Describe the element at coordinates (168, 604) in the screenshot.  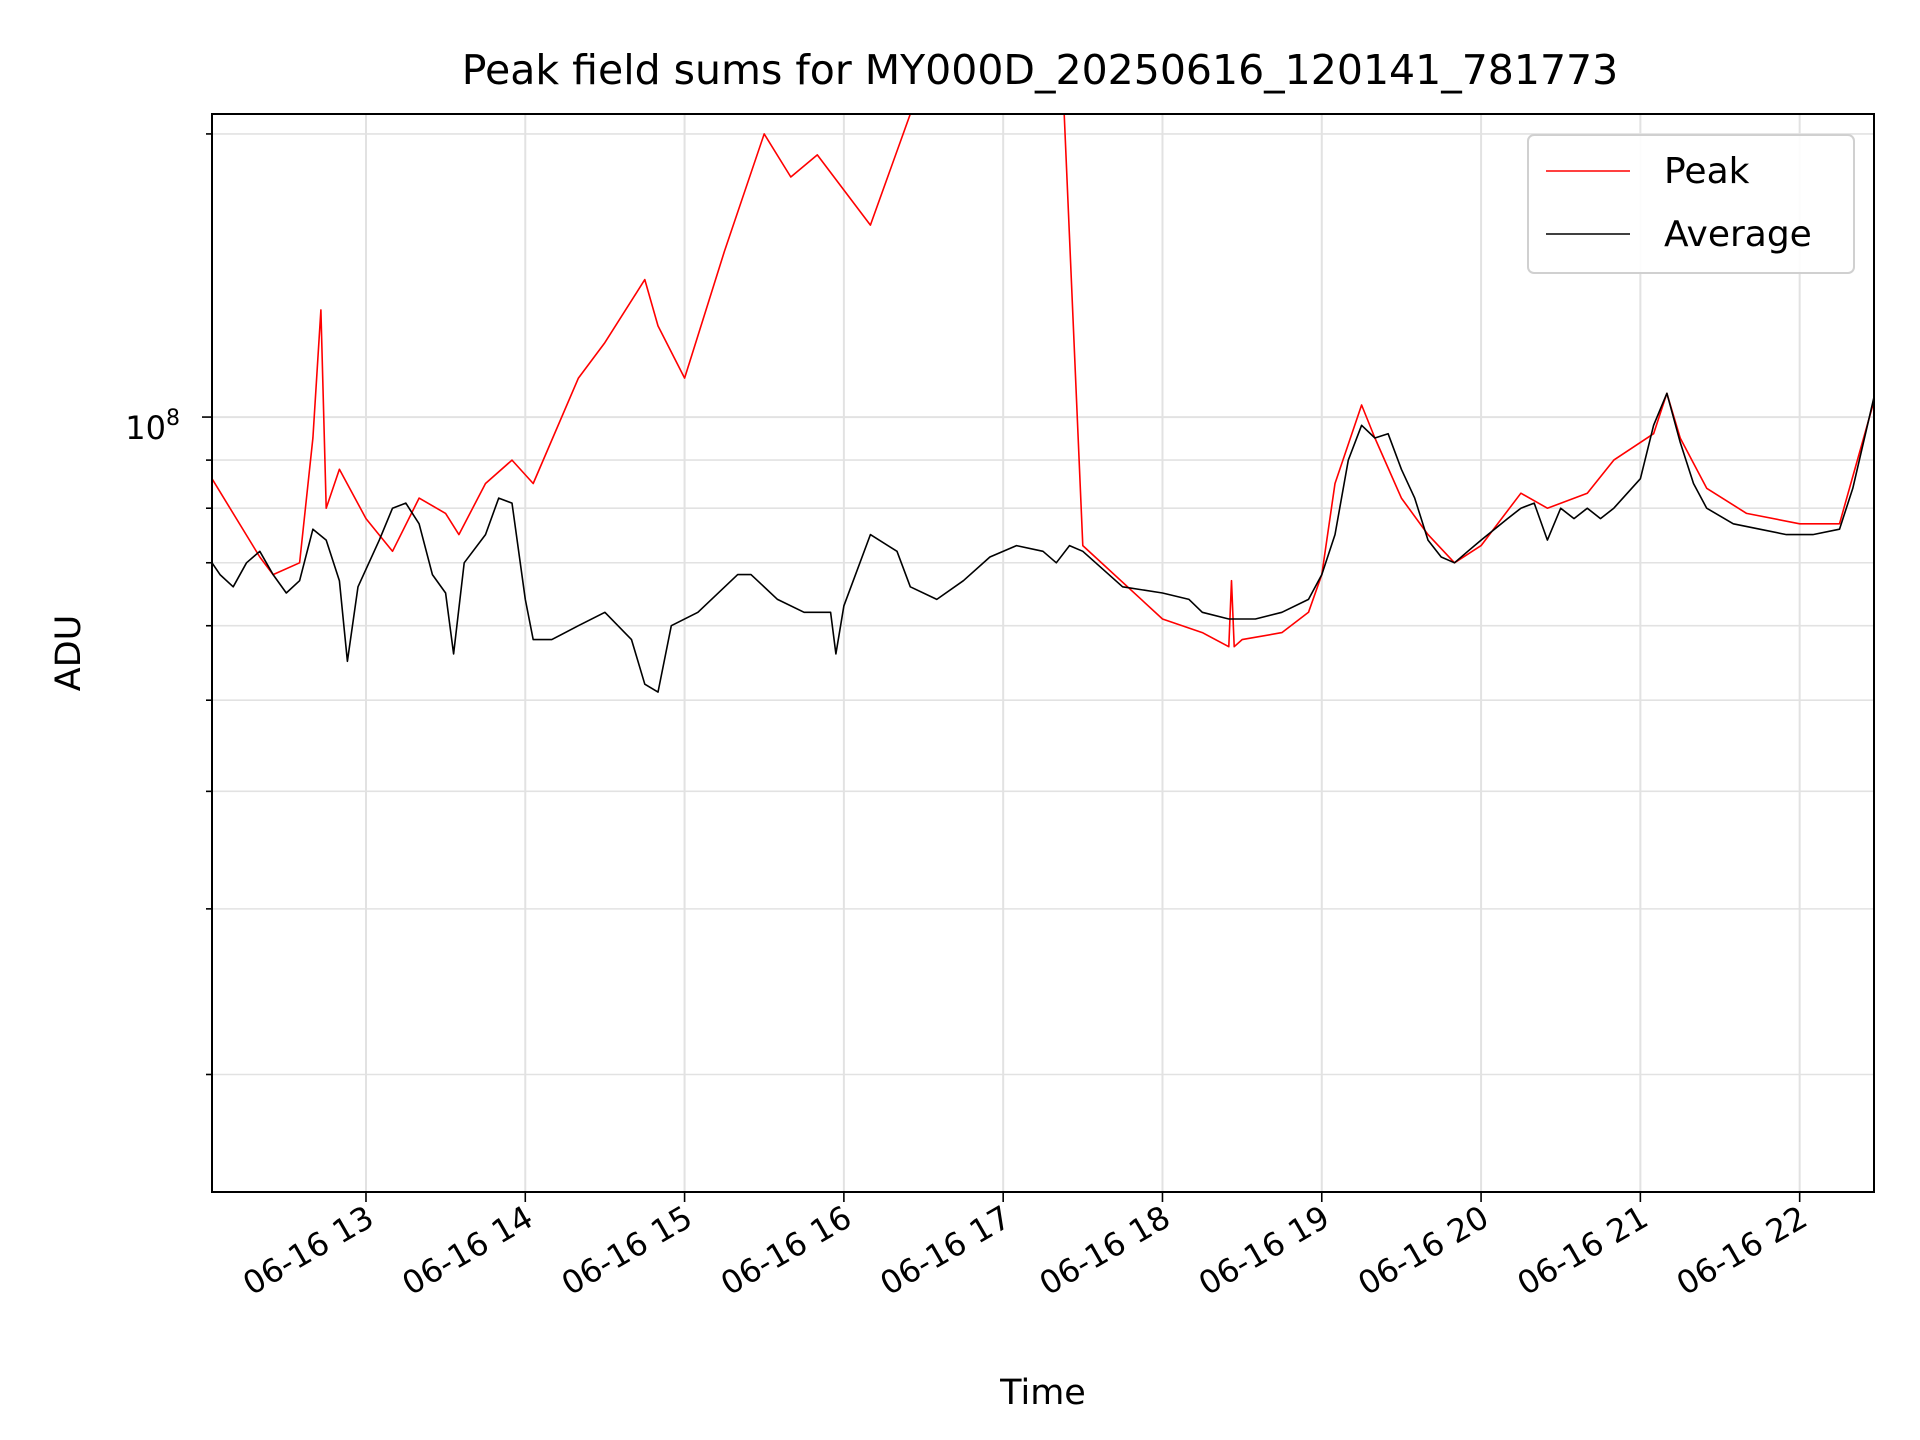
I see `y-axis: 108` at that location.